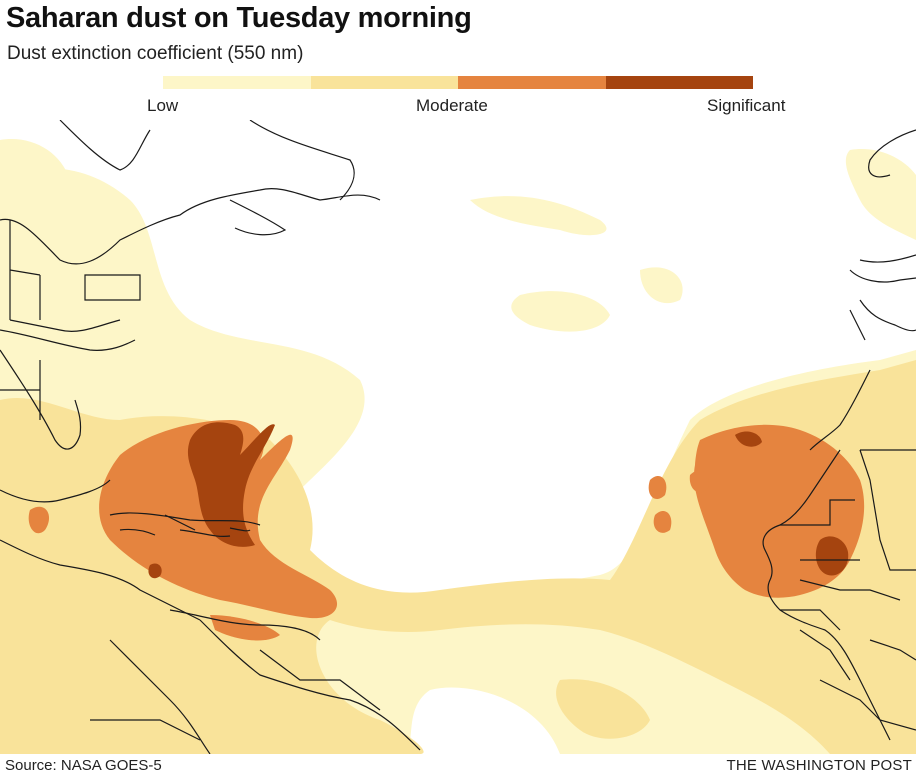 This screenshot has height=779, width=916. I want to click on source-note: Source: NASA GOES-5, so click(83, 765).